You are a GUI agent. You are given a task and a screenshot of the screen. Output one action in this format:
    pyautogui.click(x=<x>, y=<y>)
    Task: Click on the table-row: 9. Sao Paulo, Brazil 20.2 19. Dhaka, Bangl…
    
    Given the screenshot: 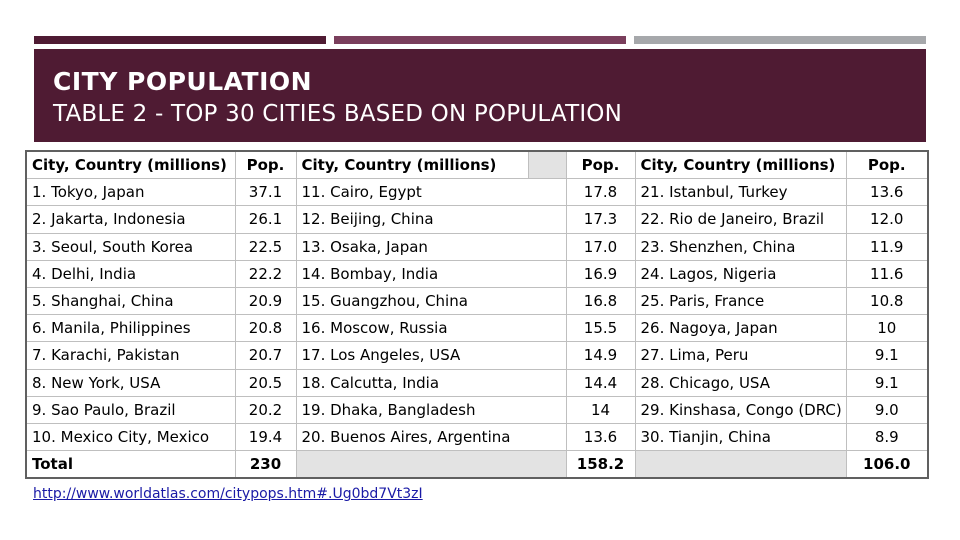 What is the action you would take?
    pyautogui.click(x=477, y=409)
    